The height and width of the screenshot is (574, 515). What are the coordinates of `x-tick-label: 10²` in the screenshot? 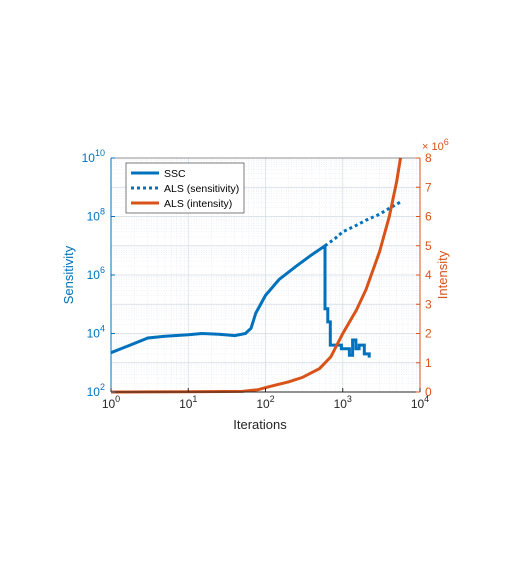 It's located at (265, 402).